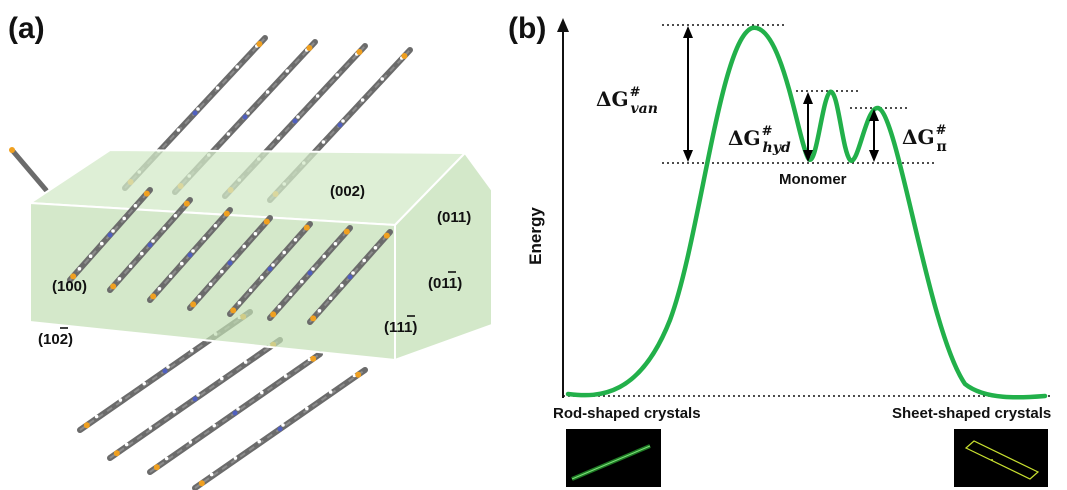 Image resolution: width=1067 pixels, height=490 pixels. I want to click on label-dg-pi: ΔG# π, so click(924, 139).